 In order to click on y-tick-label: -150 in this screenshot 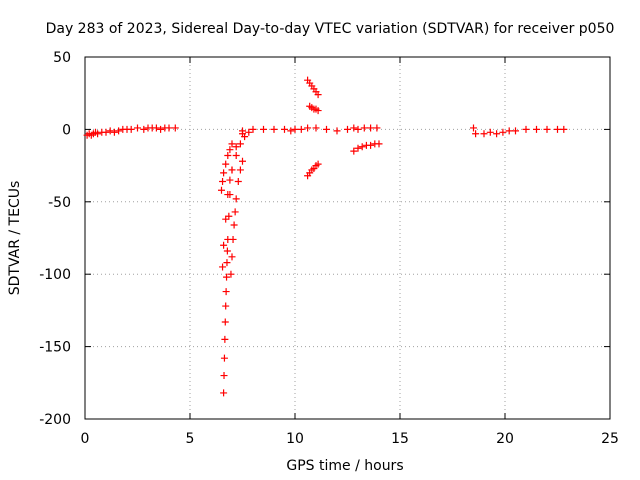, I will do `click(55, 348)`.